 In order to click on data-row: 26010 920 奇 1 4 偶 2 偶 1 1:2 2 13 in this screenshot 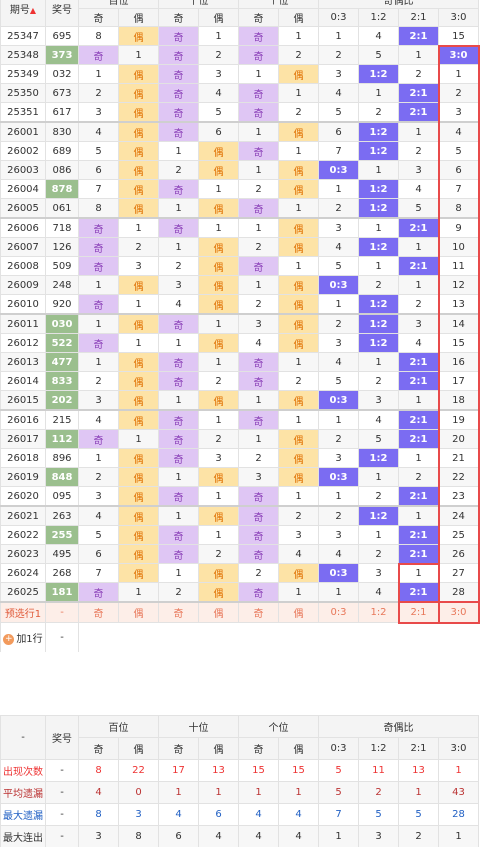, I will do `click(239, 304)`.